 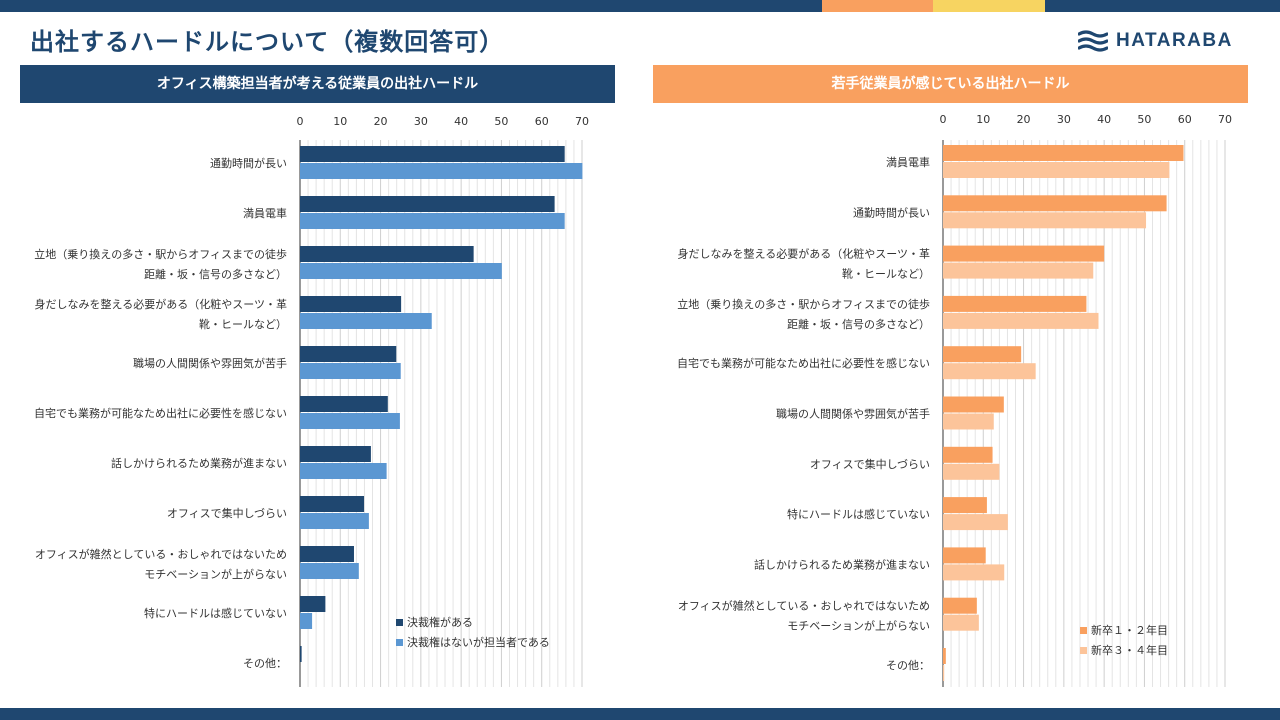 What do you see at coordinates (877, 6) in the screenshot?
I see `top-accent-orange-segment` at bounding box center [877, 6].